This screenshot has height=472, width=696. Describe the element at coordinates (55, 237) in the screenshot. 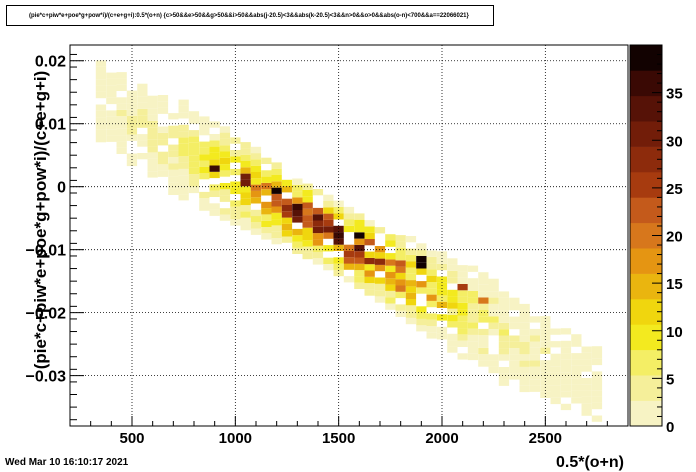

I see `y-axis: −0.03 −0.02 −0.01 0 0.01 0.02` at that location.